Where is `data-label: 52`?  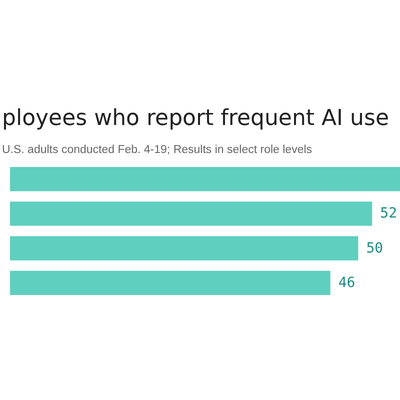
data-label: 52 is located at coordinates (388, 214).